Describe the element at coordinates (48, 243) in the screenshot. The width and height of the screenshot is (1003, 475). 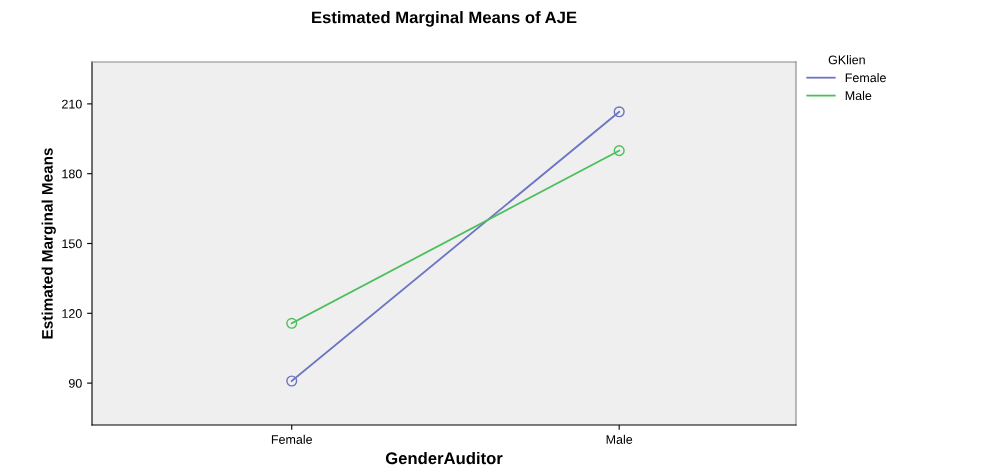
I see `y-axis-title: Estimated Marginal Means` at that location.